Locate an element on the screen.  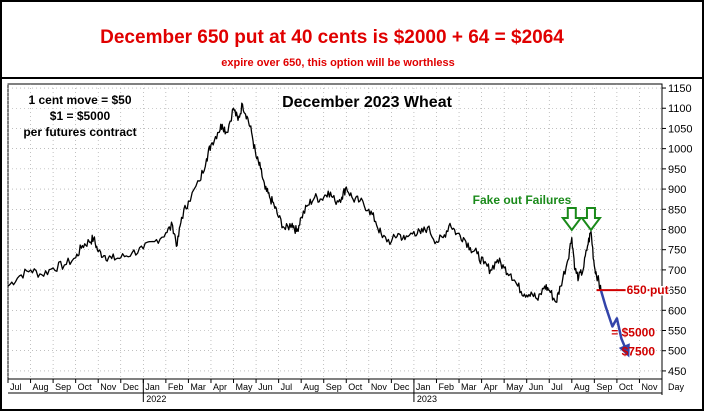
projection-path is located at coordinates (614, 323).